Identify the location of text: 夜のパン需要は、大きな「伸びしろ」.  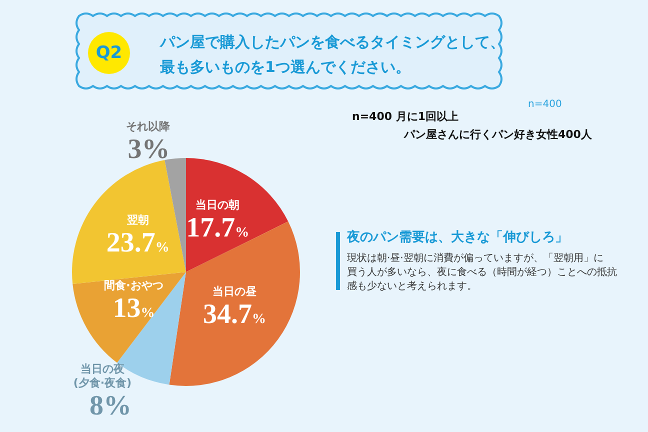
(457, 237).